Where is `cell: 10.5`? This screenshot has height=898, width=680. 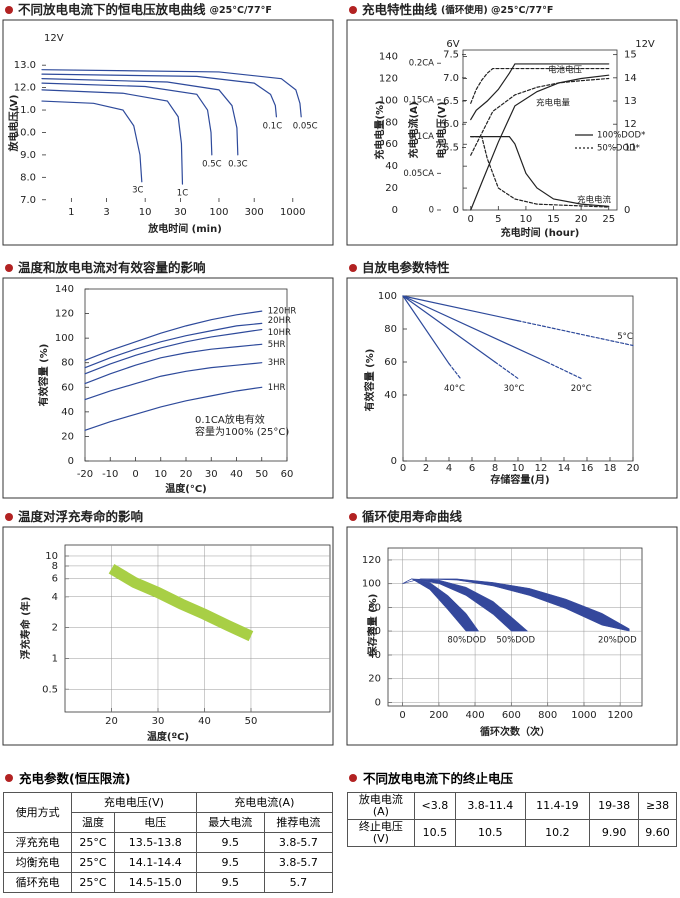 cell: 10.5 is located at coordinates (434, 833).